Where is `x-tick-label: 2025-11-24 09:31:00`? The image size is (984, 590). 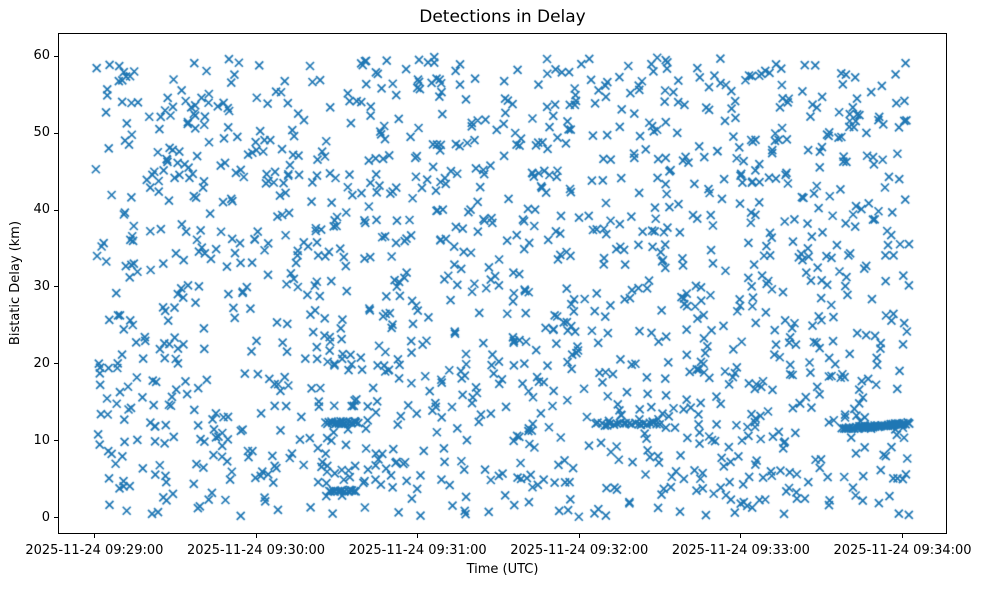
x-tick-label: 2025-11-24 09:31:00 is located at coordinates (417, 550).